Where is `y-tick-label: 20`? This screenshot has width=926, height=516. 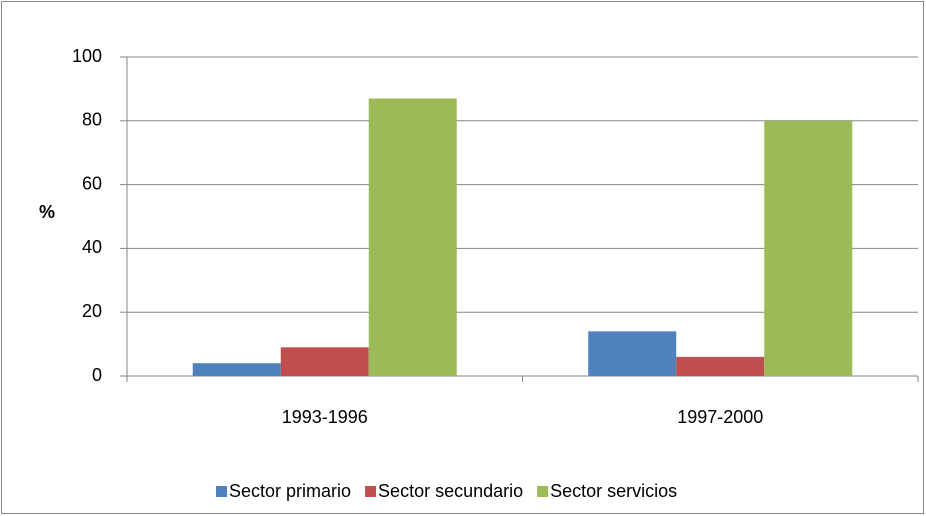 y-tick-label: 20 is located at coordinates (92, 311).